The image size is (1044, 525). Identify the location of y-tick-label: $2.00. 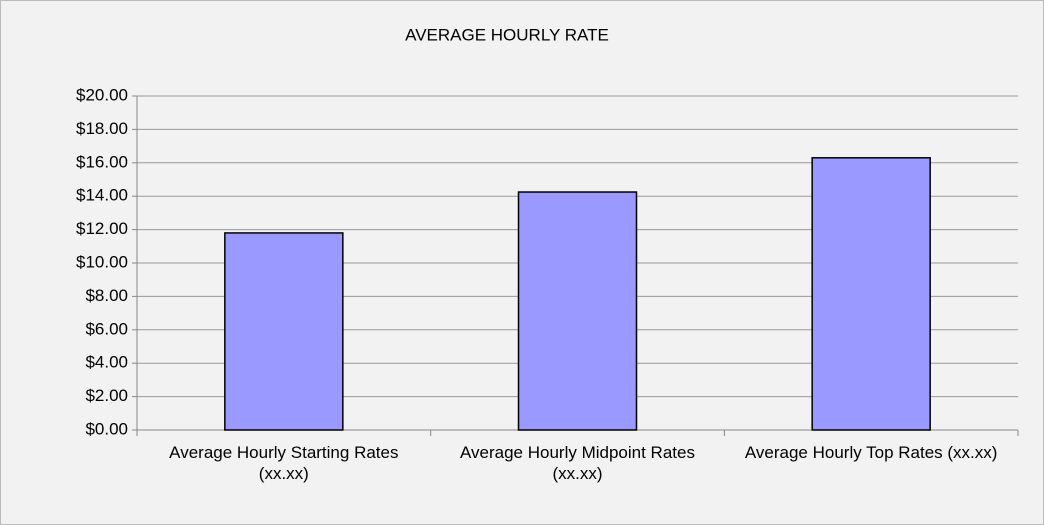
(106, 395).